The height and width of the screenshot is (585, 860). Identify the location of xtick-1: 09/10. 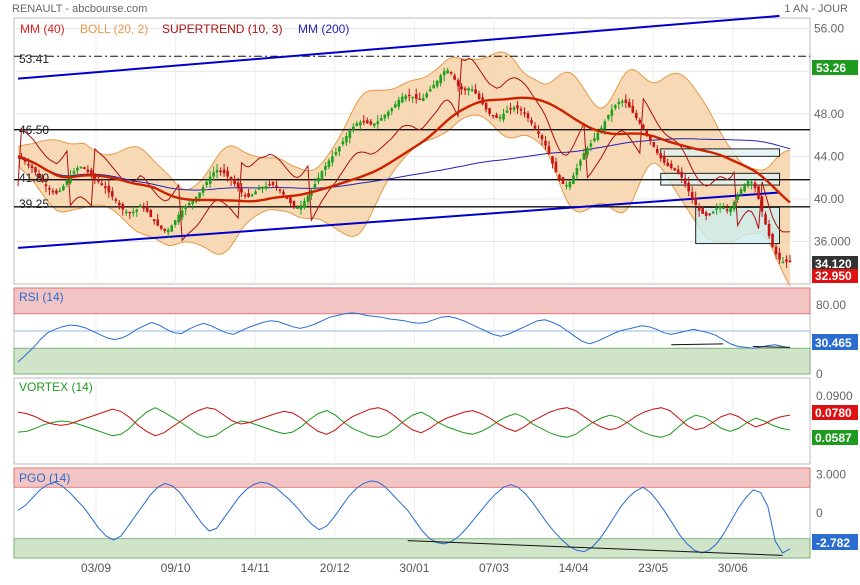
(176, 568).